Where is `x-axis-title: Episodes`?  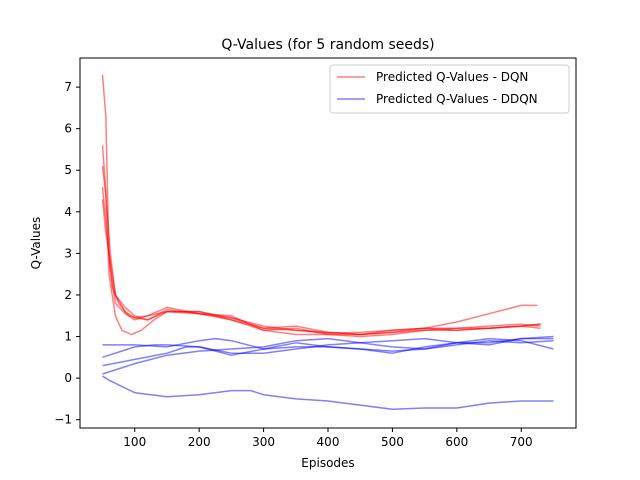
x-axis-title: Episodes is located at coordinates (327, 463).